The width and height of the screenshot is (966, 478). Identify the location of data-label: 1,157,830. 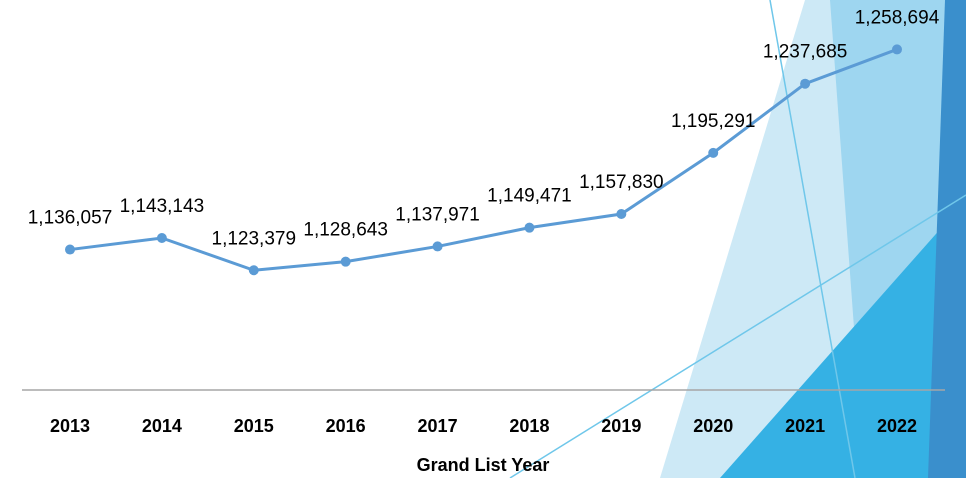
(621, 182).